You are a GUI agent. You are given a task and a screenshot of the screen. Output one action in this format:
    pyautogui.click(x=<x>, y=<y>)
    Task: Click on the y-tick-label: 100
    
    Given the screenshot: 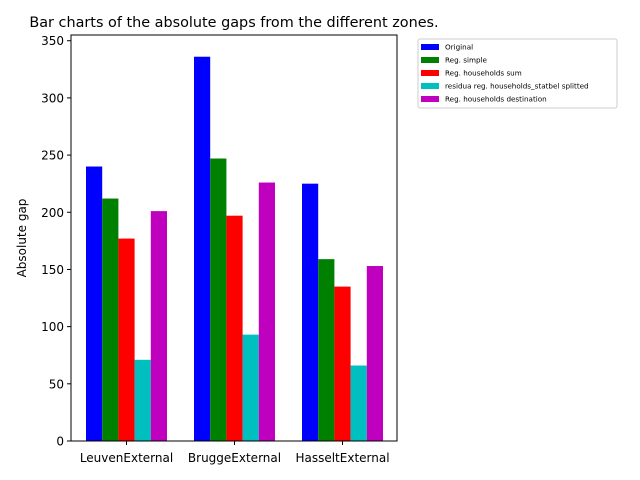 What is the action you would take?
    pyautogui.click(x=52, y=327)
    